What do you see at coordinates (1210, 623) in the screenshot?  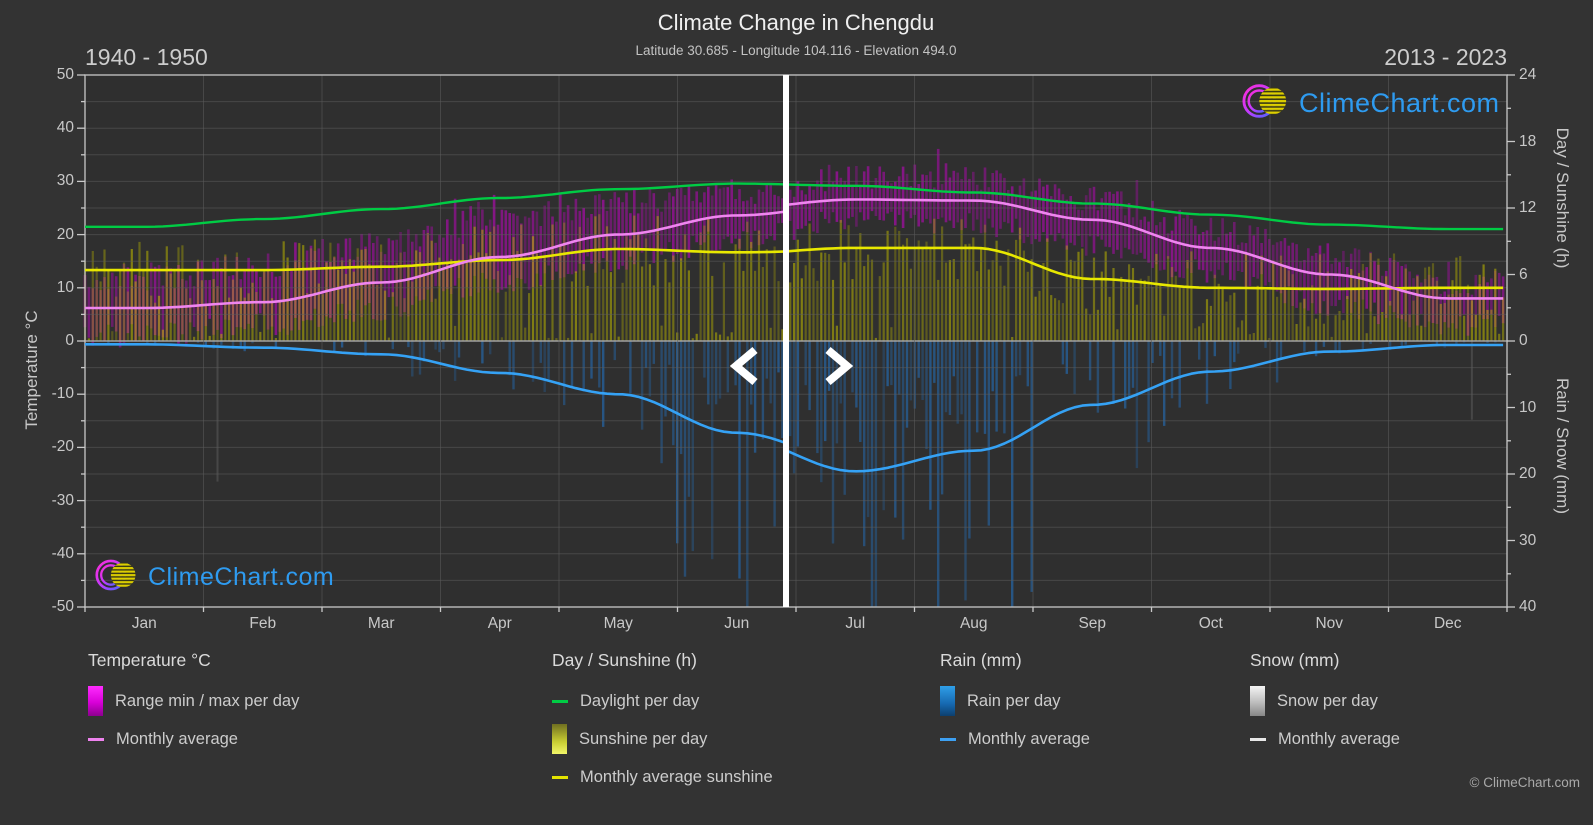 I see `month-label-oct: Oct` at bounding box center [1210, 623].